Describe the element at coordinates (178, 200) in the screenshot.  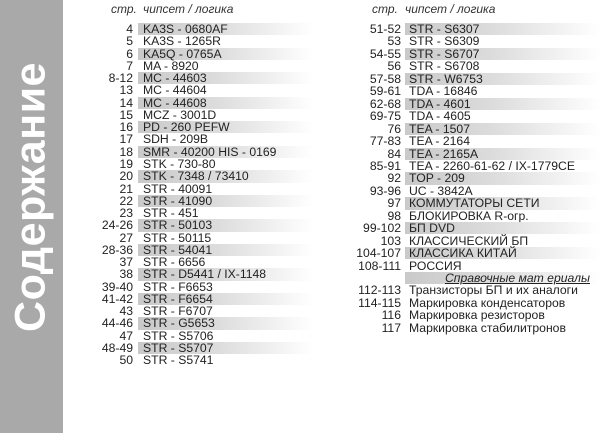
I see `entry-name: STR - 41090` at that location.